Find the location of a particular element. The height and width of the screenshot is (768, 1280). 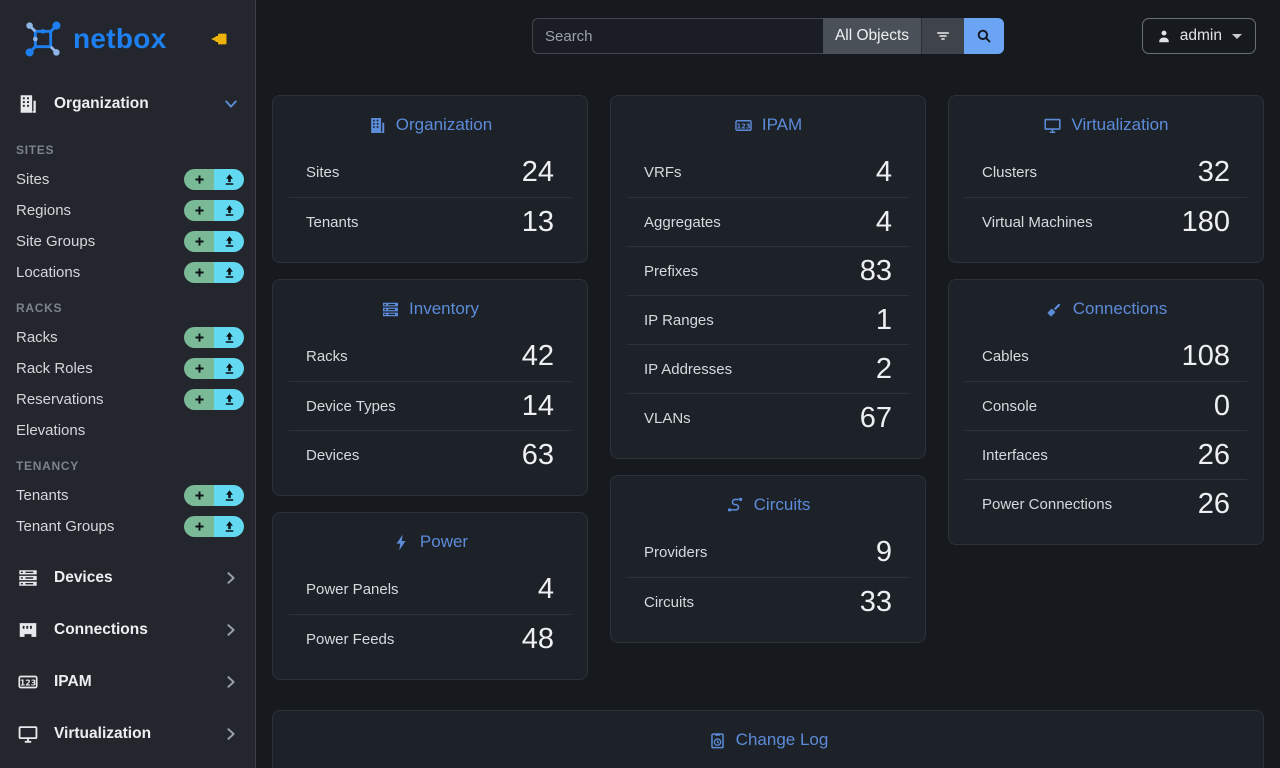

sidebar-item-locations: Locations is located at coordinates (127, 272).